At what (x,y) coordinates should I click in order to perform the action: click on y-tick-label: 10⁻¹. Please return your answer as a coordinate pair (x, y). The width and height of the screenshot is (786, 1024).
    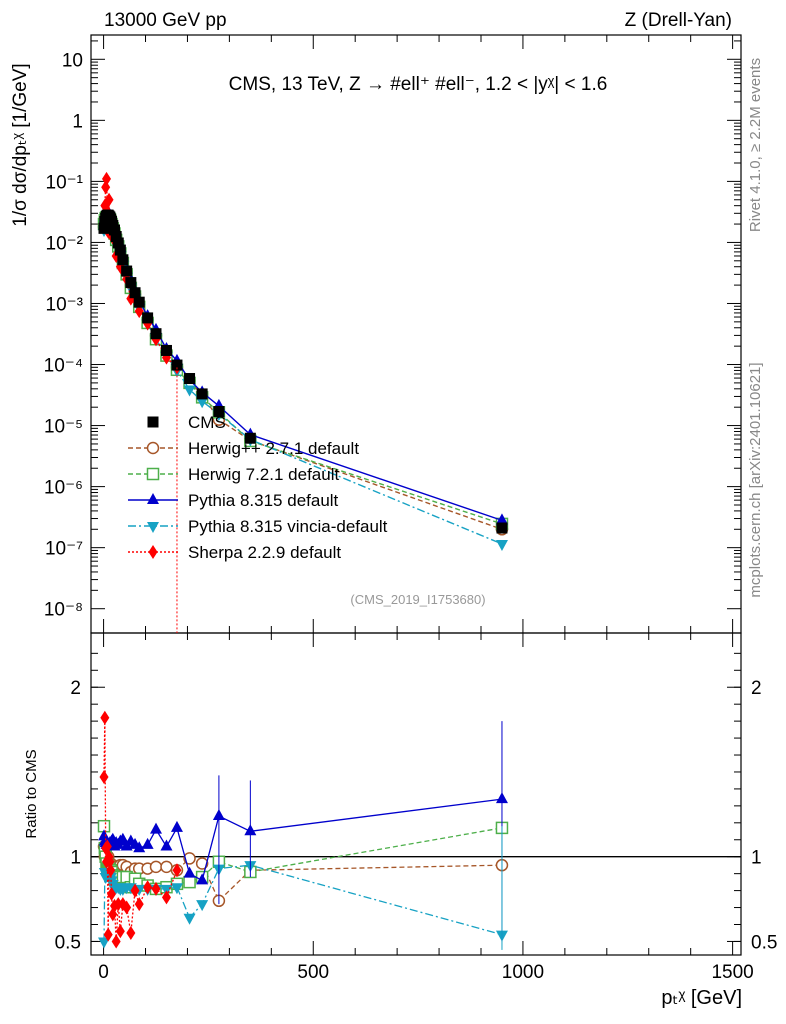
    Looking at the image, I should click on (65, 182).